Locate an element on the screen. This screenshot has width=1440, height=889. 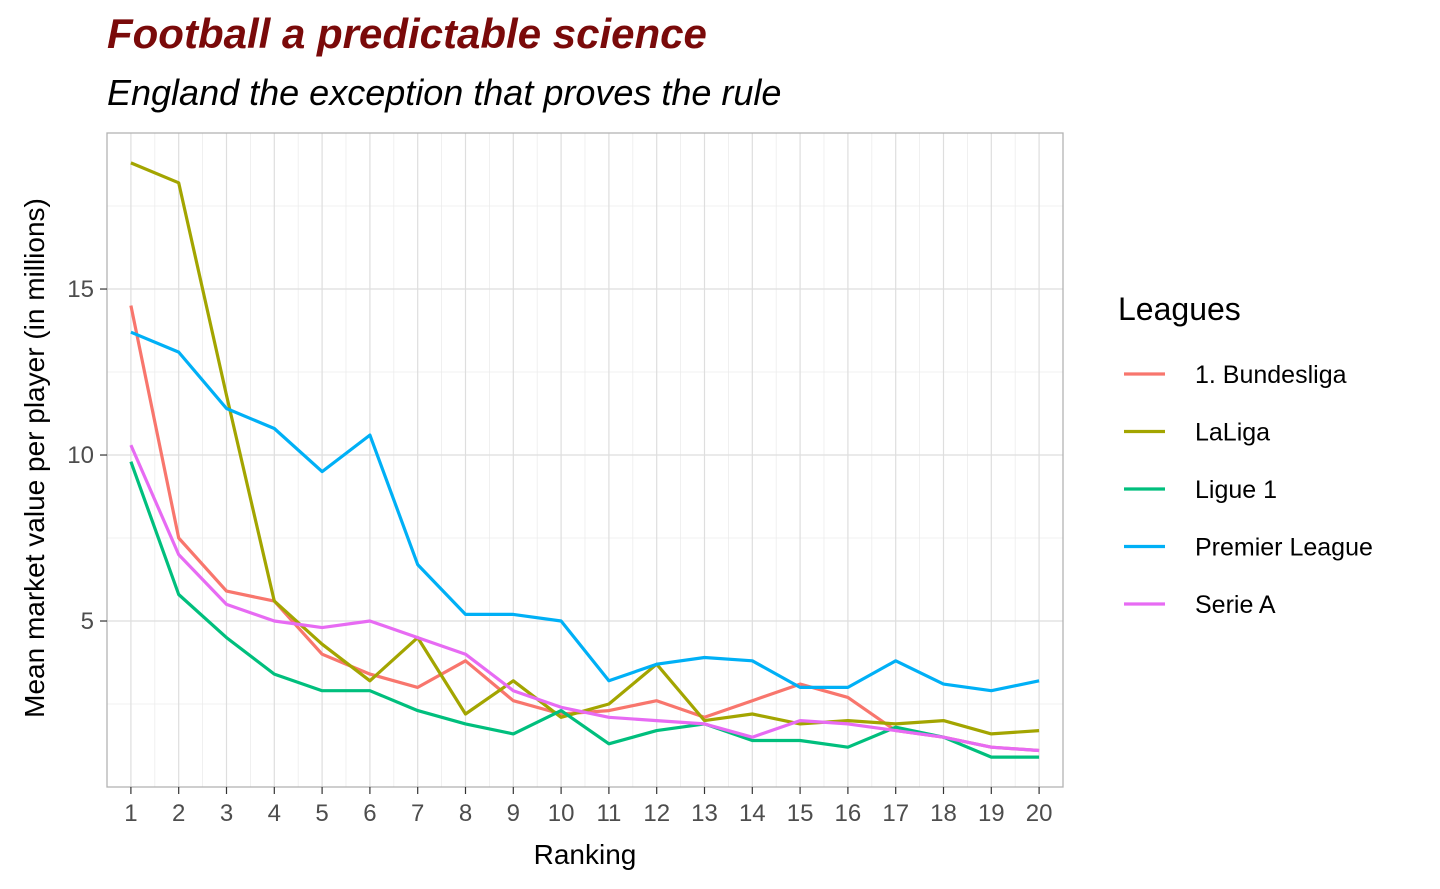
x-tick-label: 5 is located at coordinates (321, 813).